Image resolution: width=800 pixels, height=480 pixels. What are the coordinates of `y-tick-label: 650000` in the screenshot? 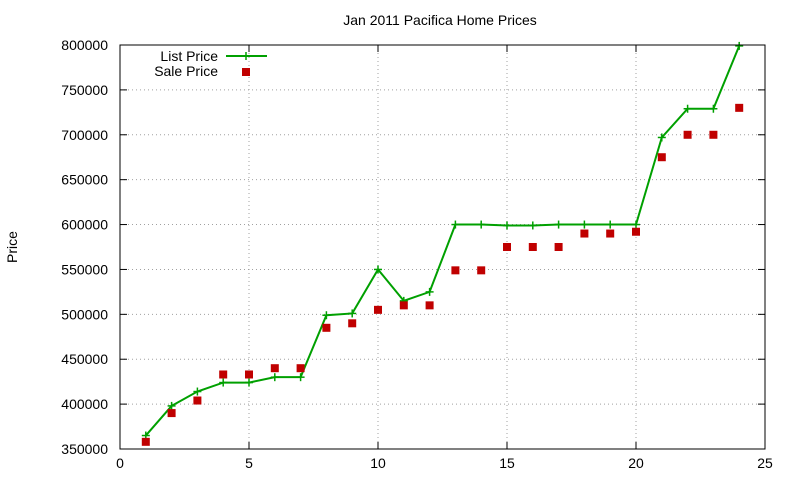 It's located at (84, 180).